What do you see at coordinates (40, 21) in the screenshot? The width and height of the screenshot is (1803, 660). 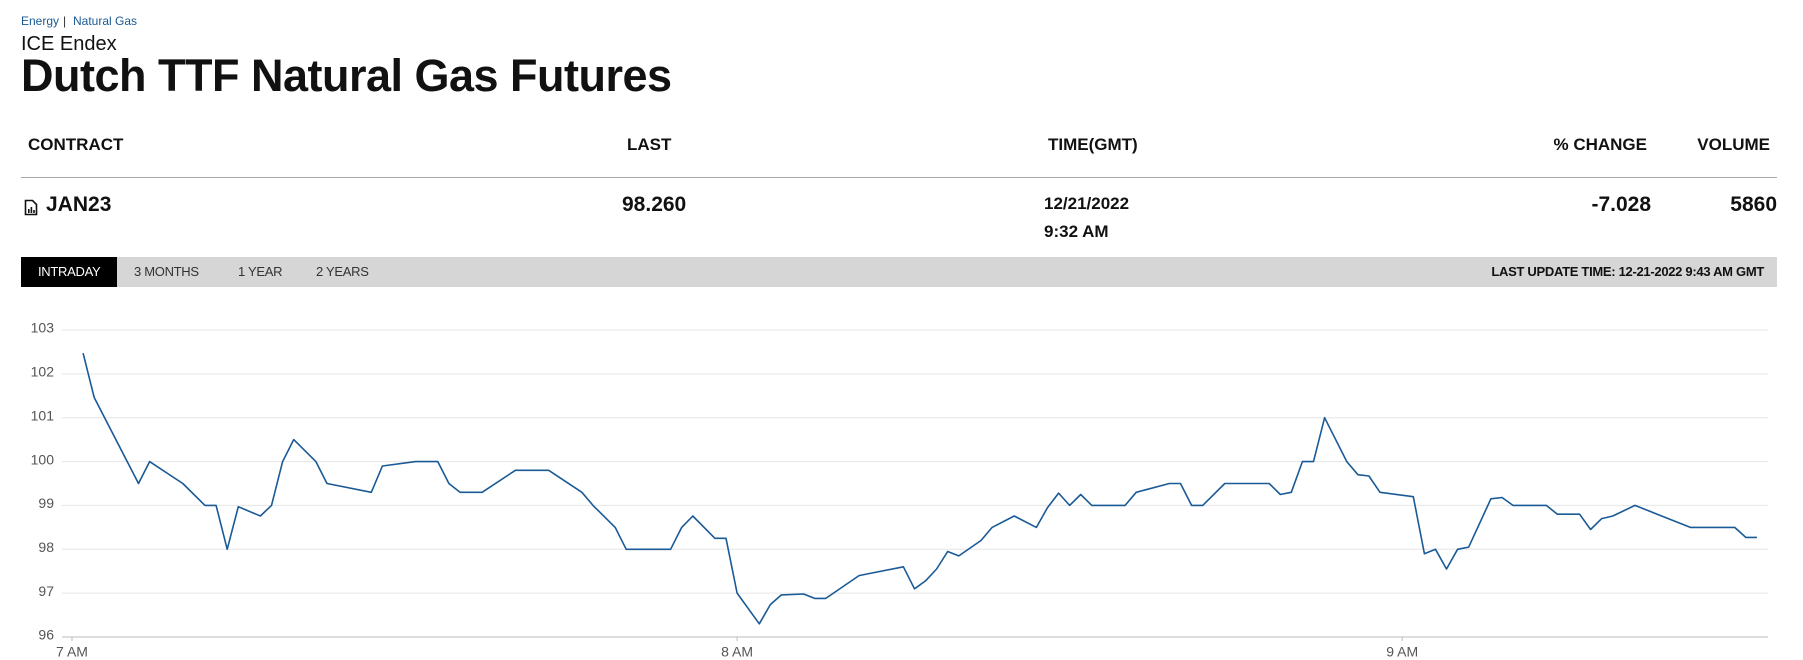 I see `breadcrumb-link: Energy` at bounding box center [40, 21].